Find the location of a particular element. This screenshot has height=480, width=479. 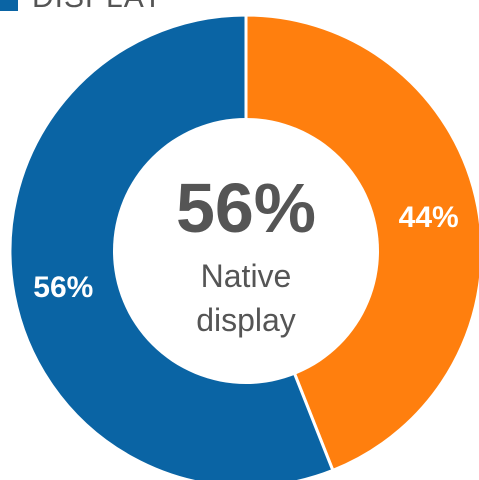

slice-label-2: 56% is located at coordinates (63, 287).